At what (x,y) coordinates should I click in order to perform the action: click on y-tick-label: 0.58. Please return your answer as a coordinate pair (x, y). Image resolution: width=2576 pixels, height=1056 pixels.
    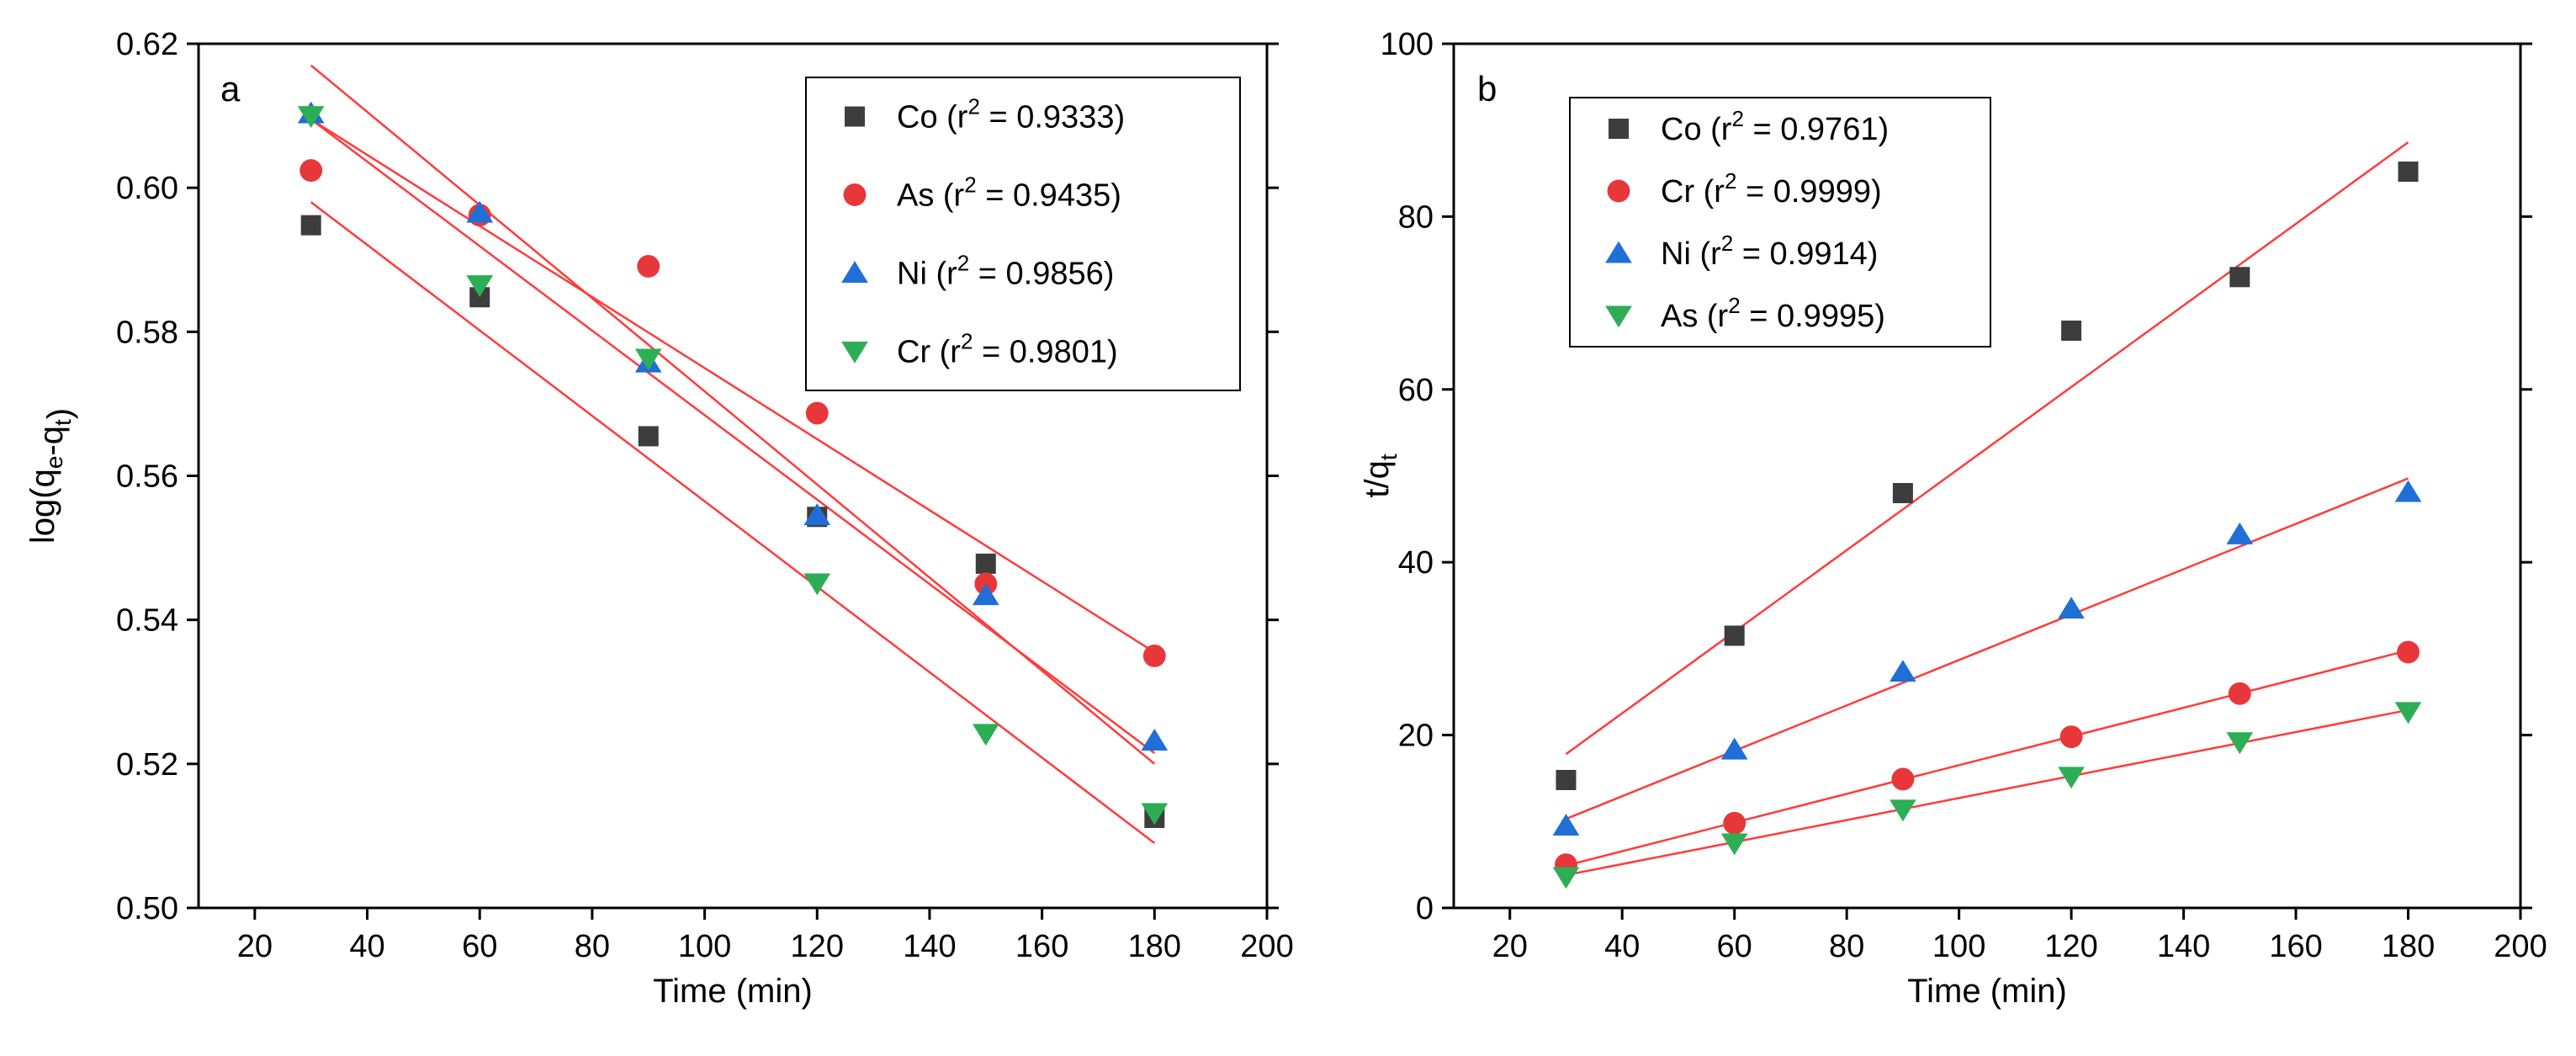
    Looking at the image, I should click on (147, 333).